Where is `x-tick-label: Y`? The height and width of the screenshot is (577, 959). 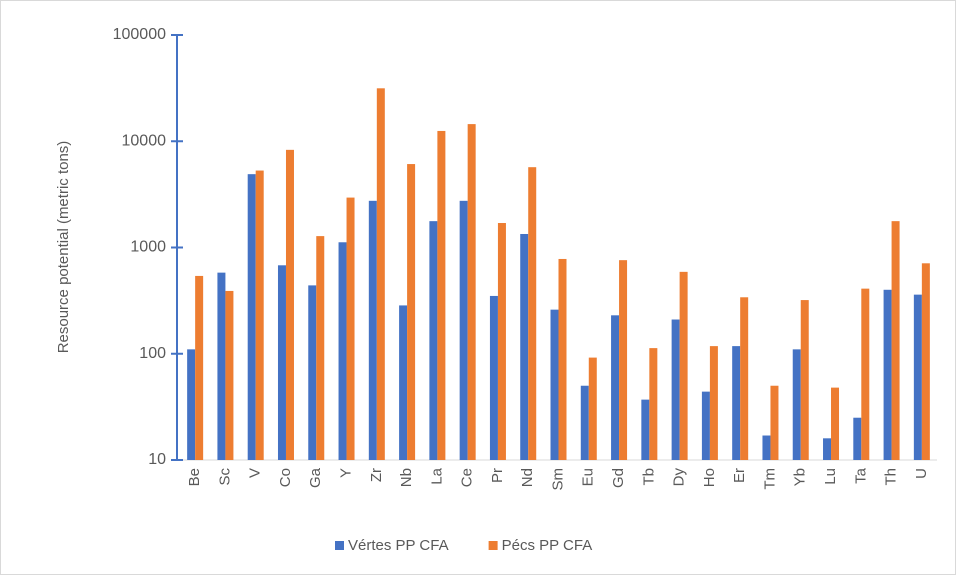
x-tick-label: Y is located at coordinates (346, 473).